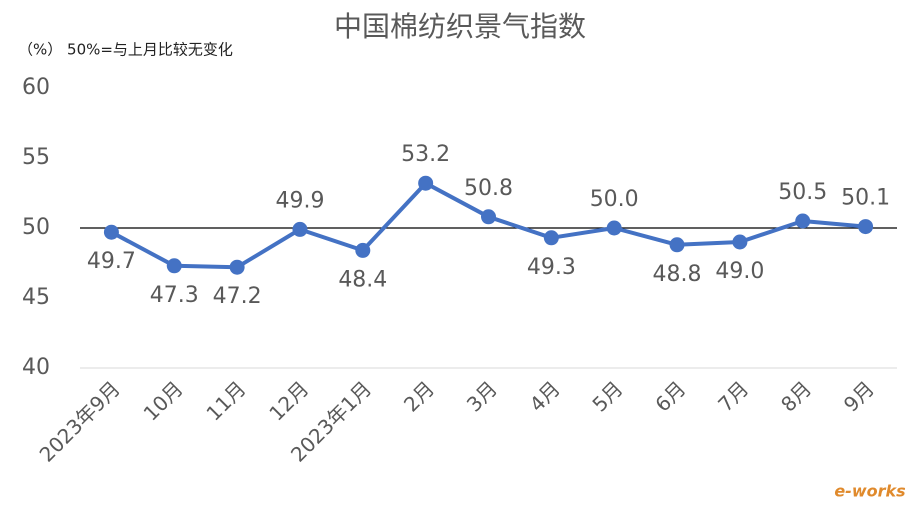  What do you see at coordinates (111, 261) in the screenshot?
I see `data-label: 49.7` at bounding box center [111, 261].